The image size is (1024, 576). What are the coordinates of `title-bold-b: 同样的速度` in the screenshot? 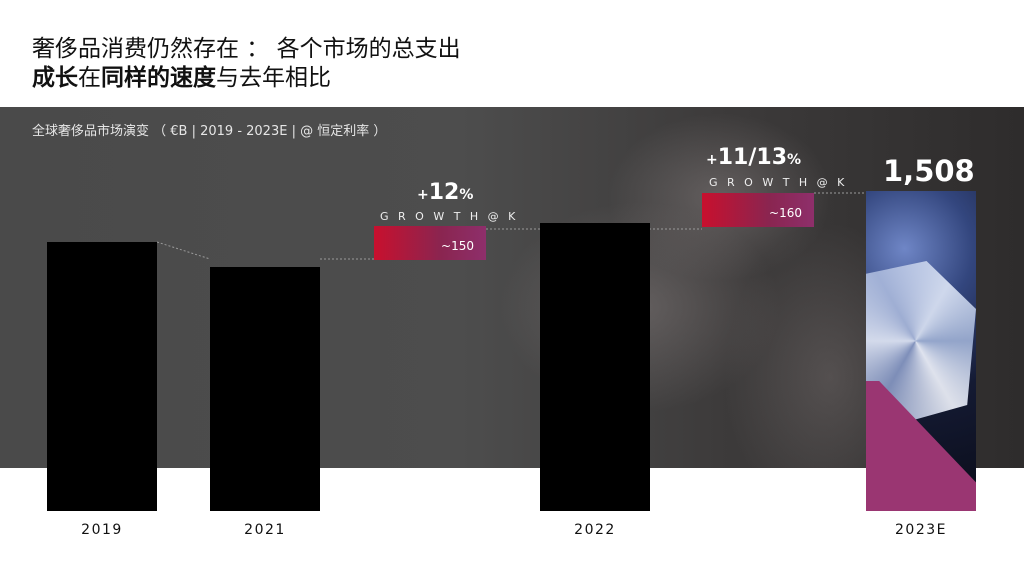 It's located at (158, 78).